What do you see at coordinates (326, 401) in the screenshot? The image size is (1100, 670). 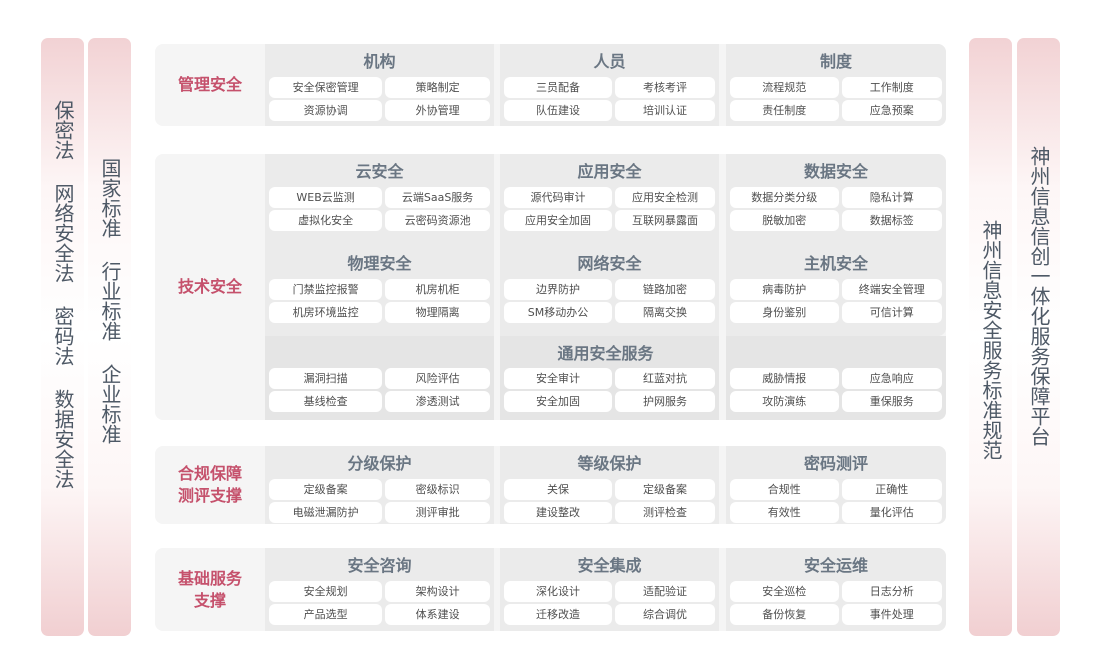 I see `service-chip: 基线检查` at bounding box center [326, 401].